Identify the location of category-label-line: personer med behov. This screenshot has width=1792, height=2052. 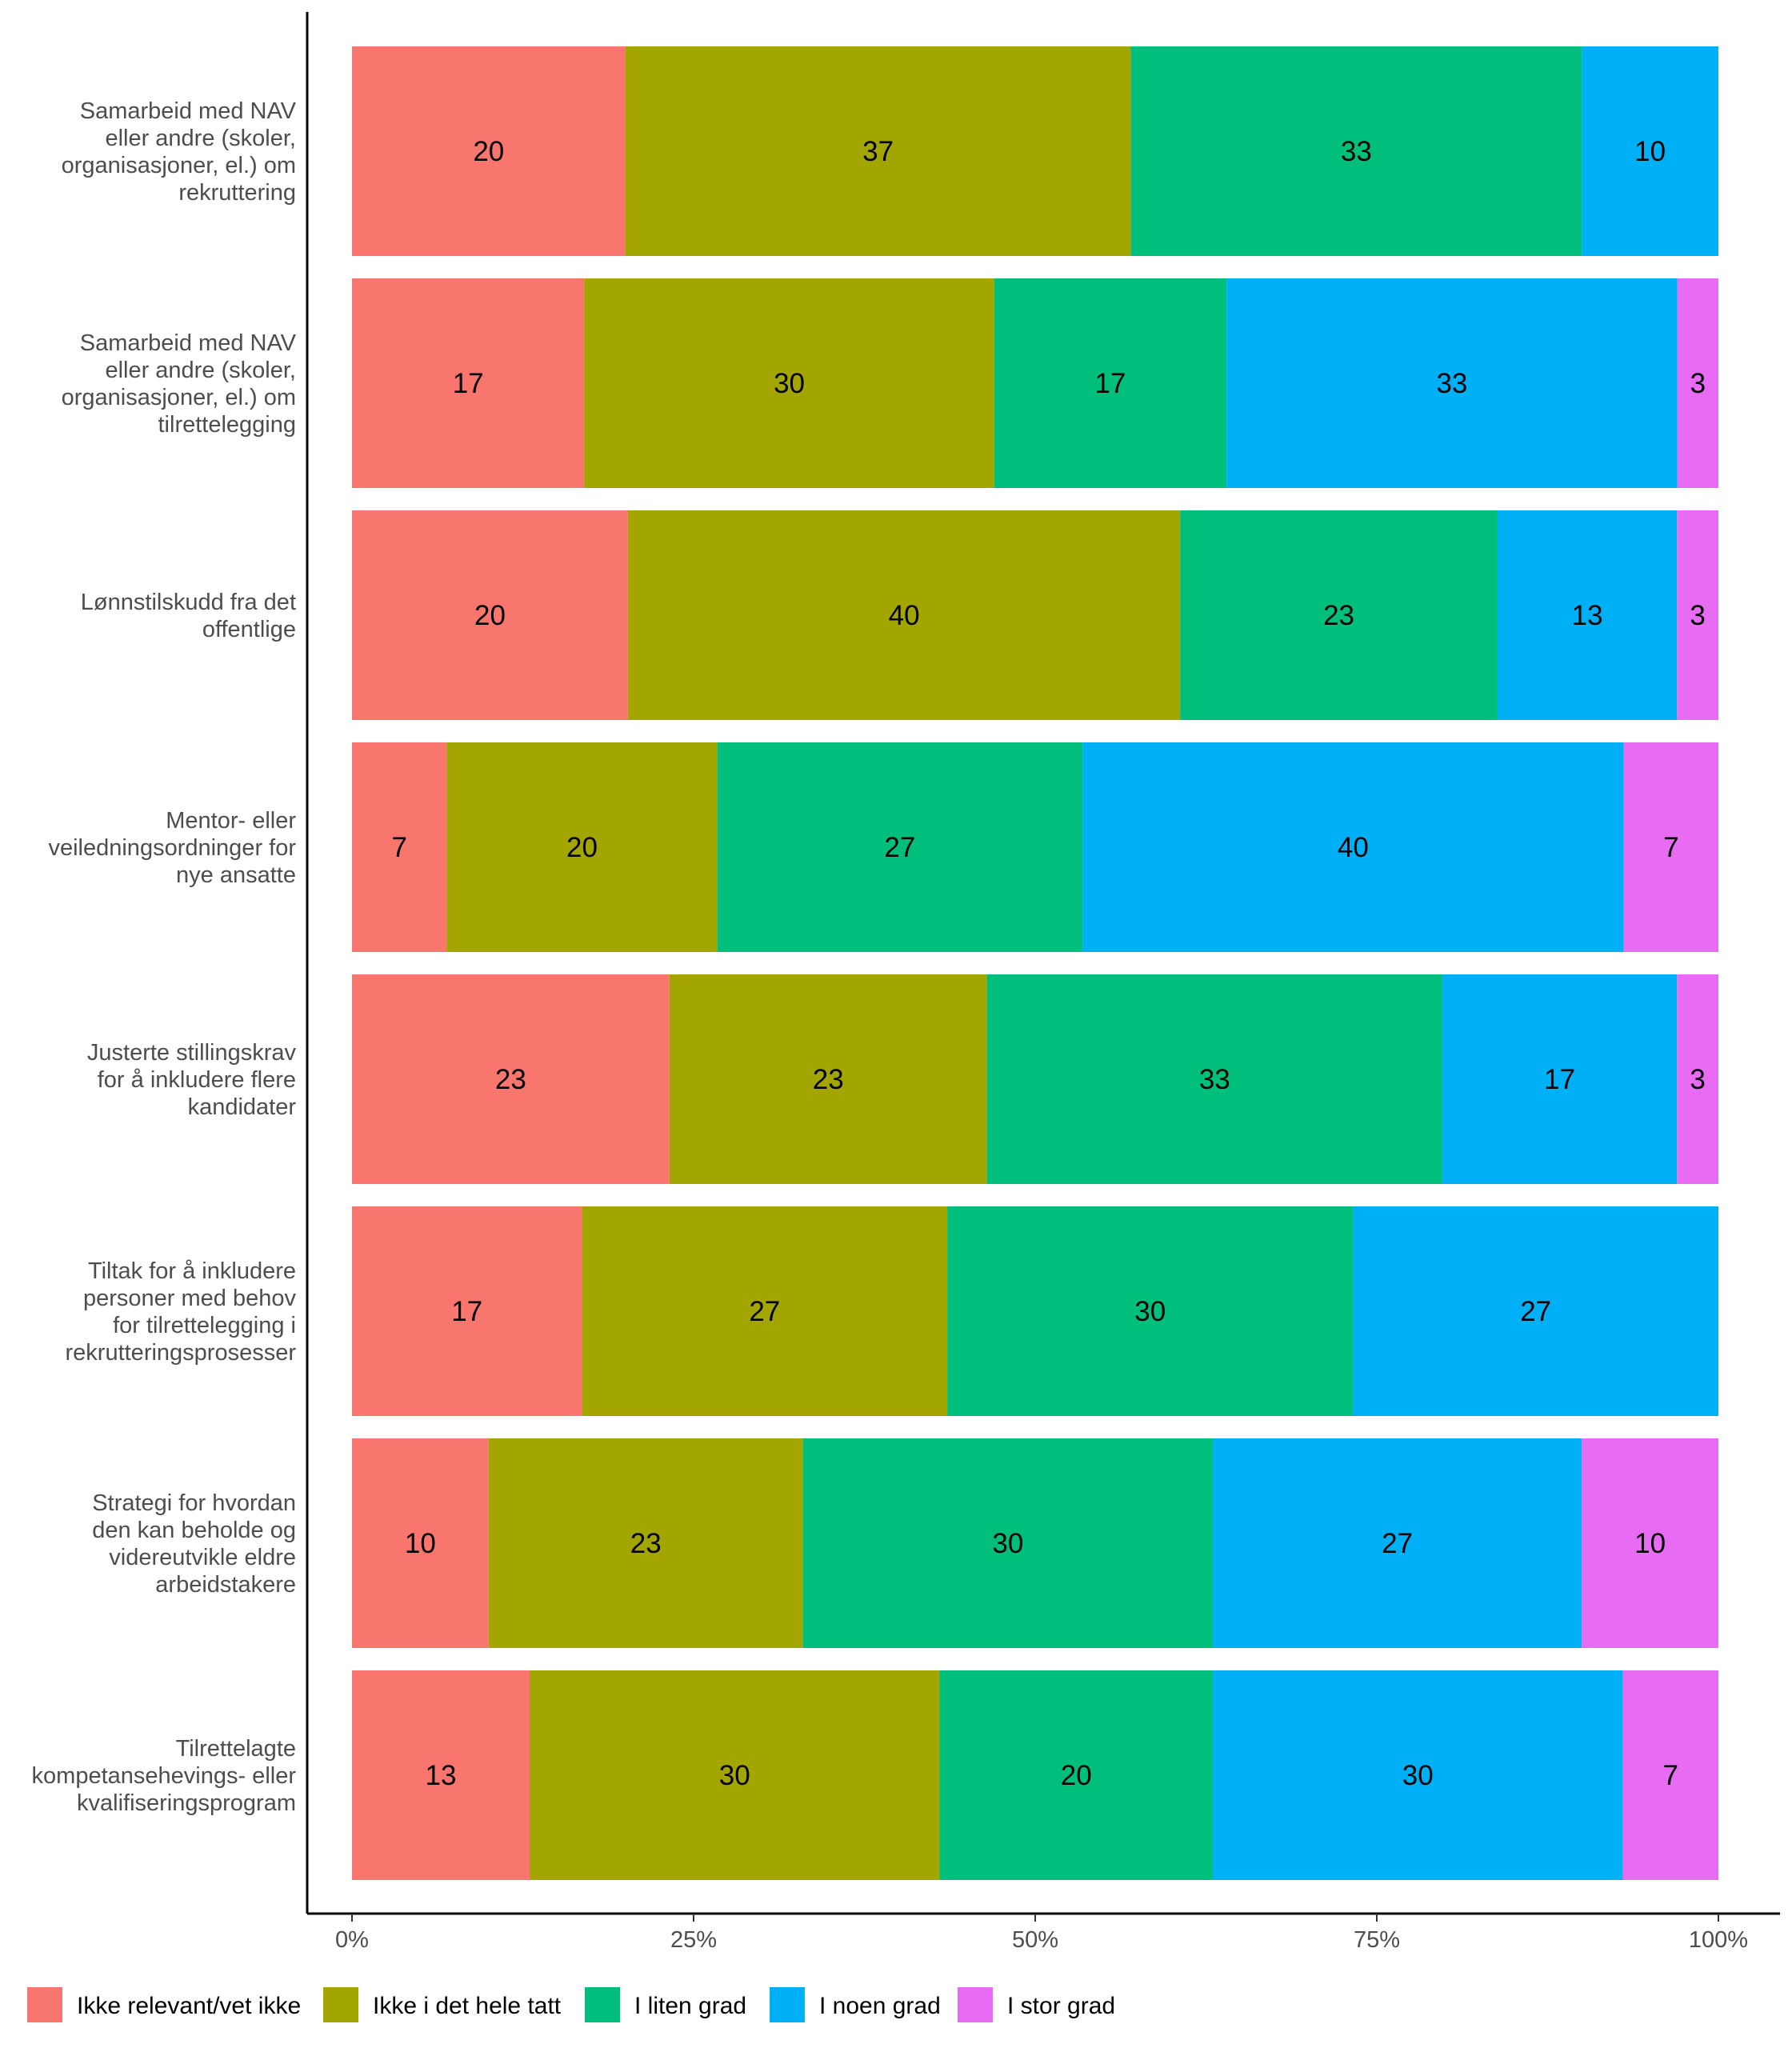
(189, 1298).